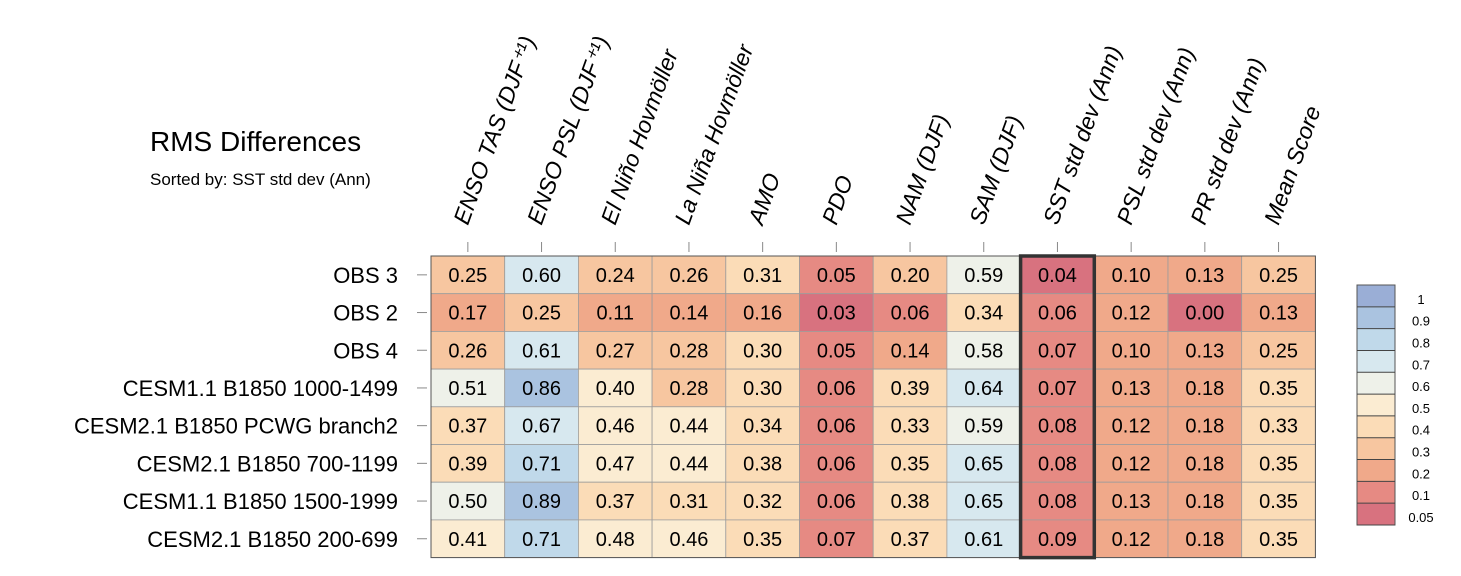 Image resolution: width=1461 pixels, height=576 pixels. I want to click on cell-value-label: 0.20, so click(910, 276).